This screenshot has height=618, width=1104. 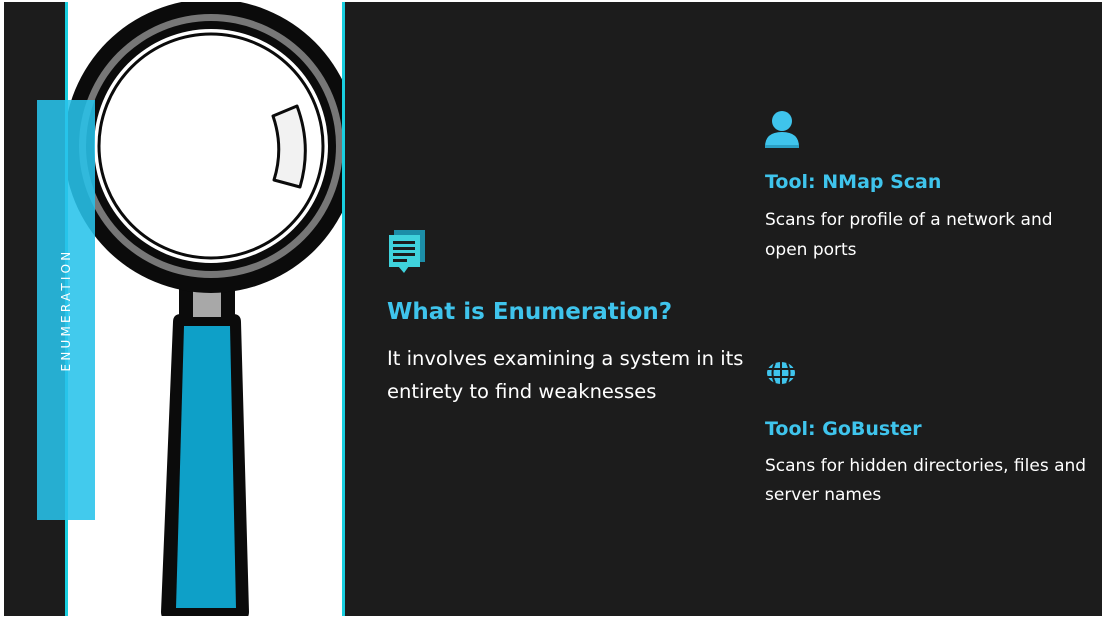 I want to click on side-label-text: ENUMERATION, so click(x=66, y=310).